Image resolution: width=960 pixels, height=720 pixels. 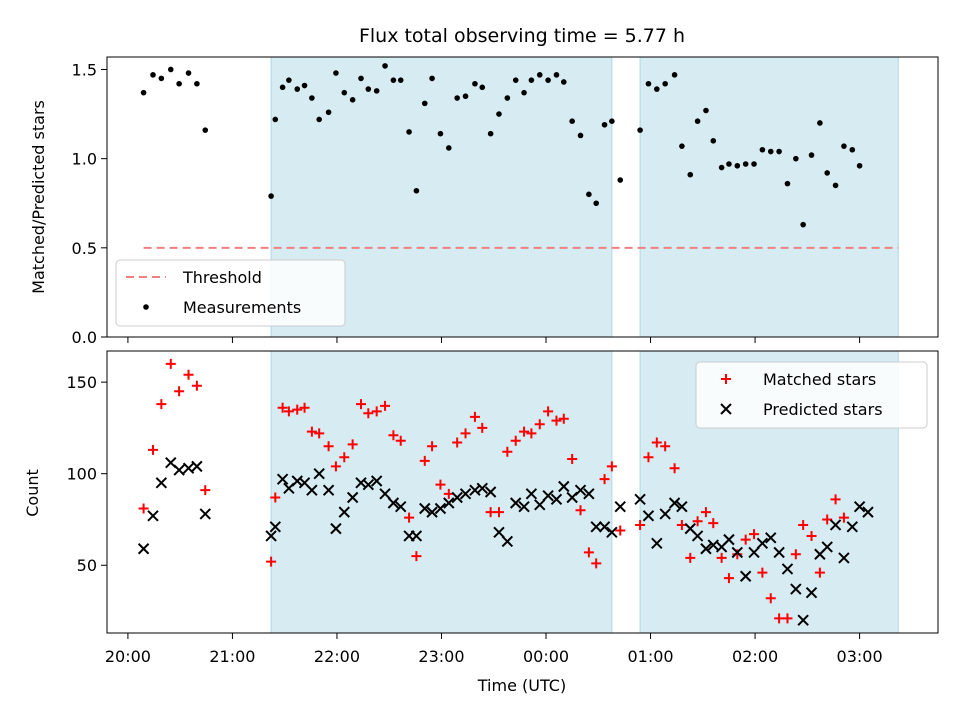 What do you see at coordinates (230, 293) in the screenshot?
I see `ratio-legend: Threshold Measurements` at bounding box center [230, 293].